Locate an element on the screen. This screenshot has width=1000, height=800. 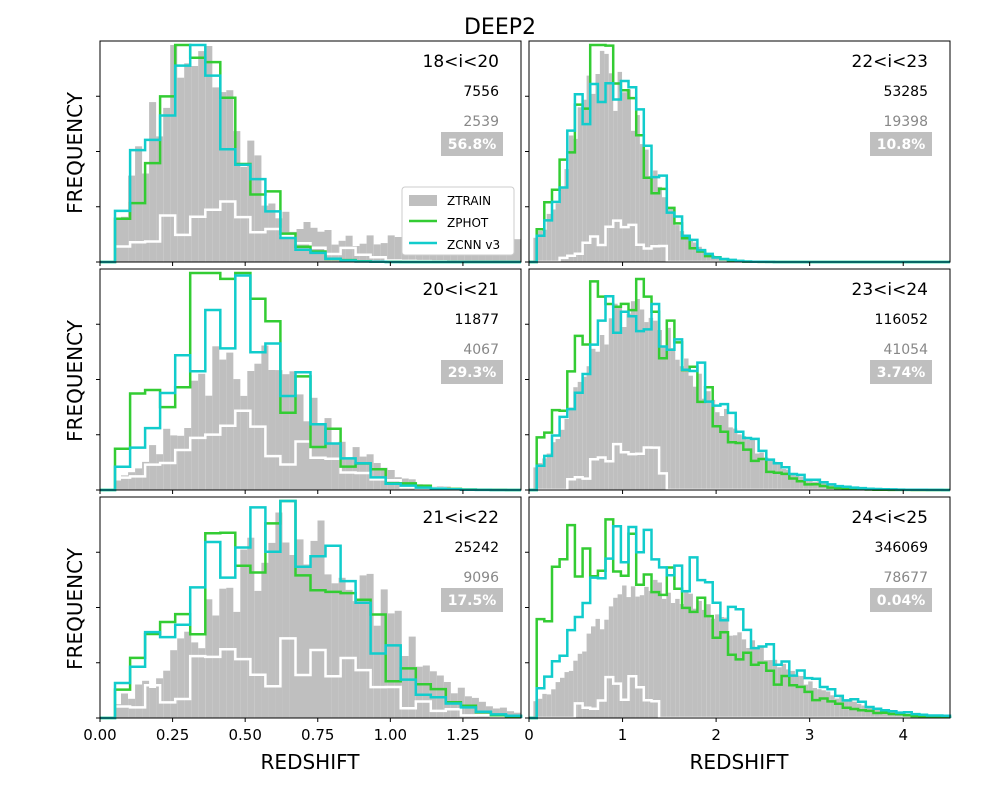
panel-24<i<25: 24<i<25 346069 78677 0.04% 0 1 2 3 4 is located at coordinates (738, 620).